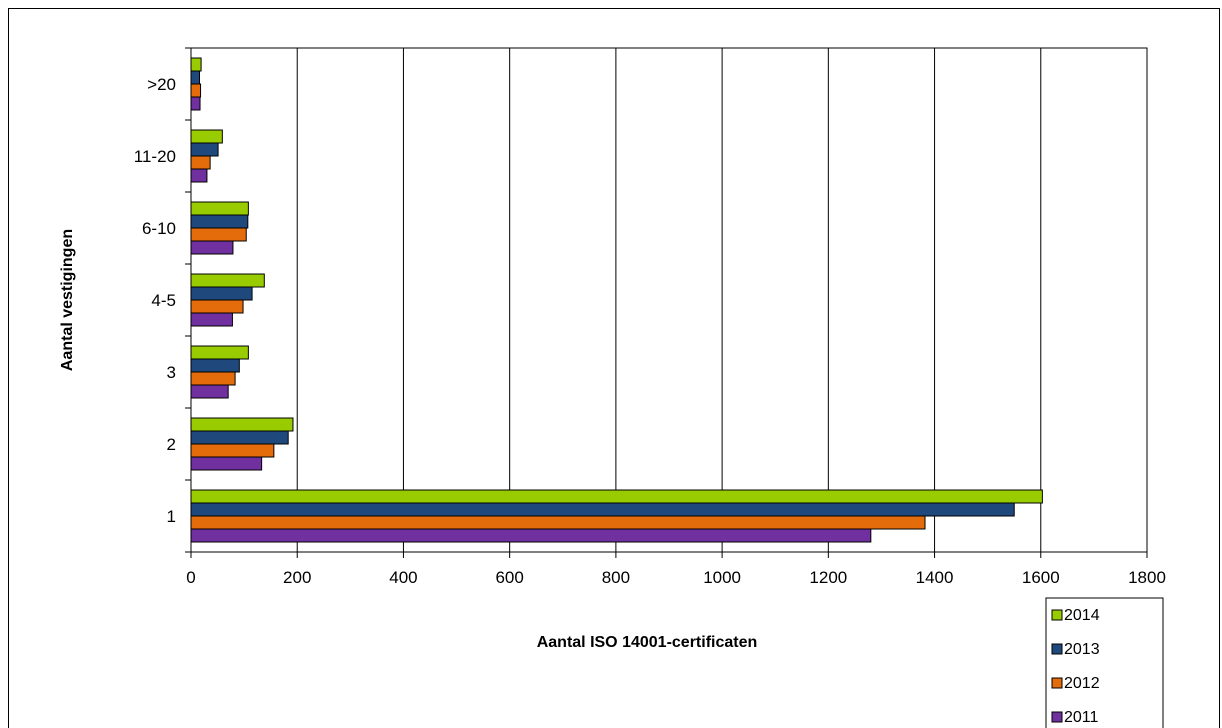  I want to click on legend-swatch-2014, so click(1057, 615).